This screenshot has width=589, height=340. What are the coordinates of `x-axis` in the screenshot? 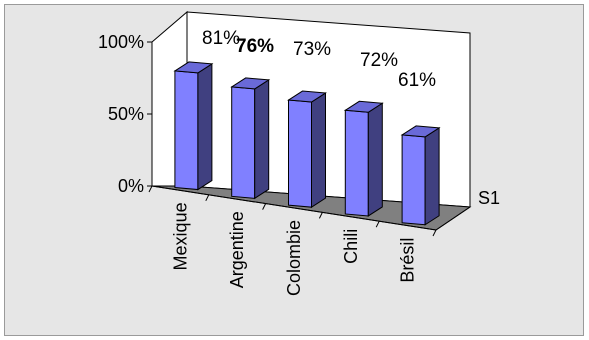 It's located at (294, 208).